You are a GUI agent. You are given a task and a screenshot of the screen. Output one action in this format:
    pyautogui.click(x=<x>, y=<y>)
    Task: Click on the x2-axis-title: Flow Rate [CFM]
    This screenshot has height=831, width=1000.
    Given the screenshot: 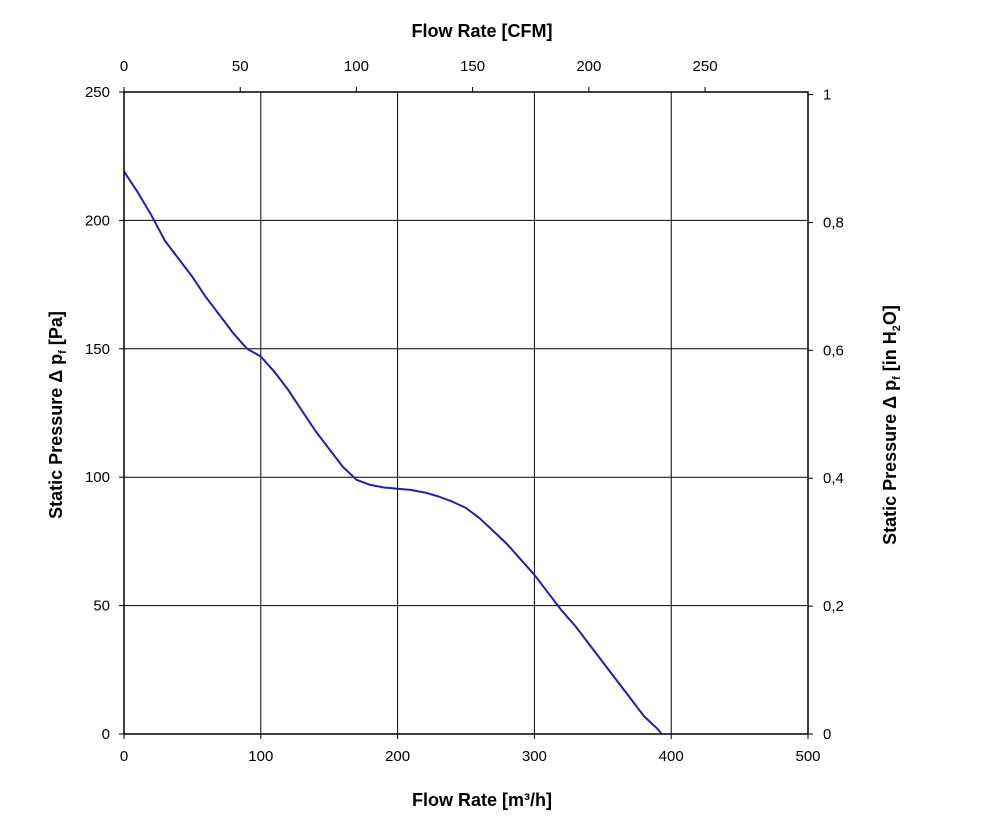 What is the action you would take?
    pyautogui.click(x=482, y=31)
    